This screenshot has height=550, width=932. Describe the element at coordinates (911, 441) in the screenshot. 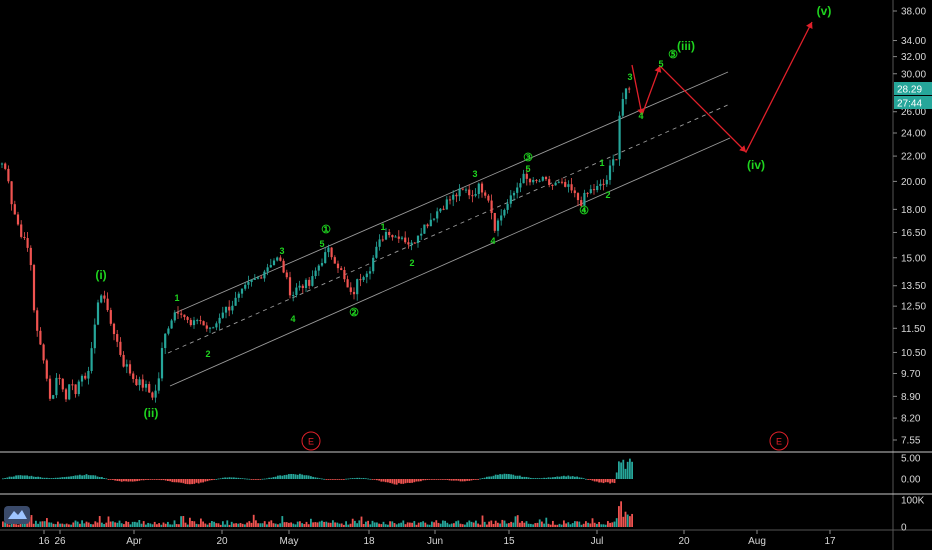

I see `price-tick-label: 7.55` at that location.